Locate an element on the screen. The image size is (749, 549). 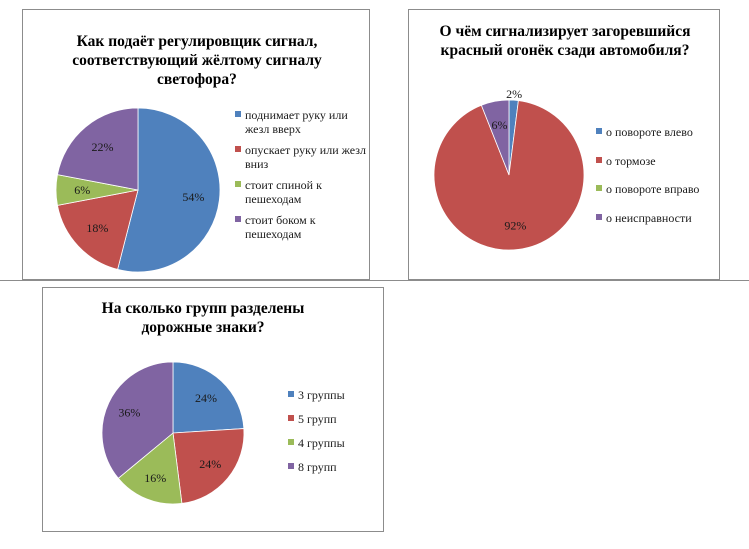
legend-label: стоит боком к пешеходам is located at coordinates (280, 227).